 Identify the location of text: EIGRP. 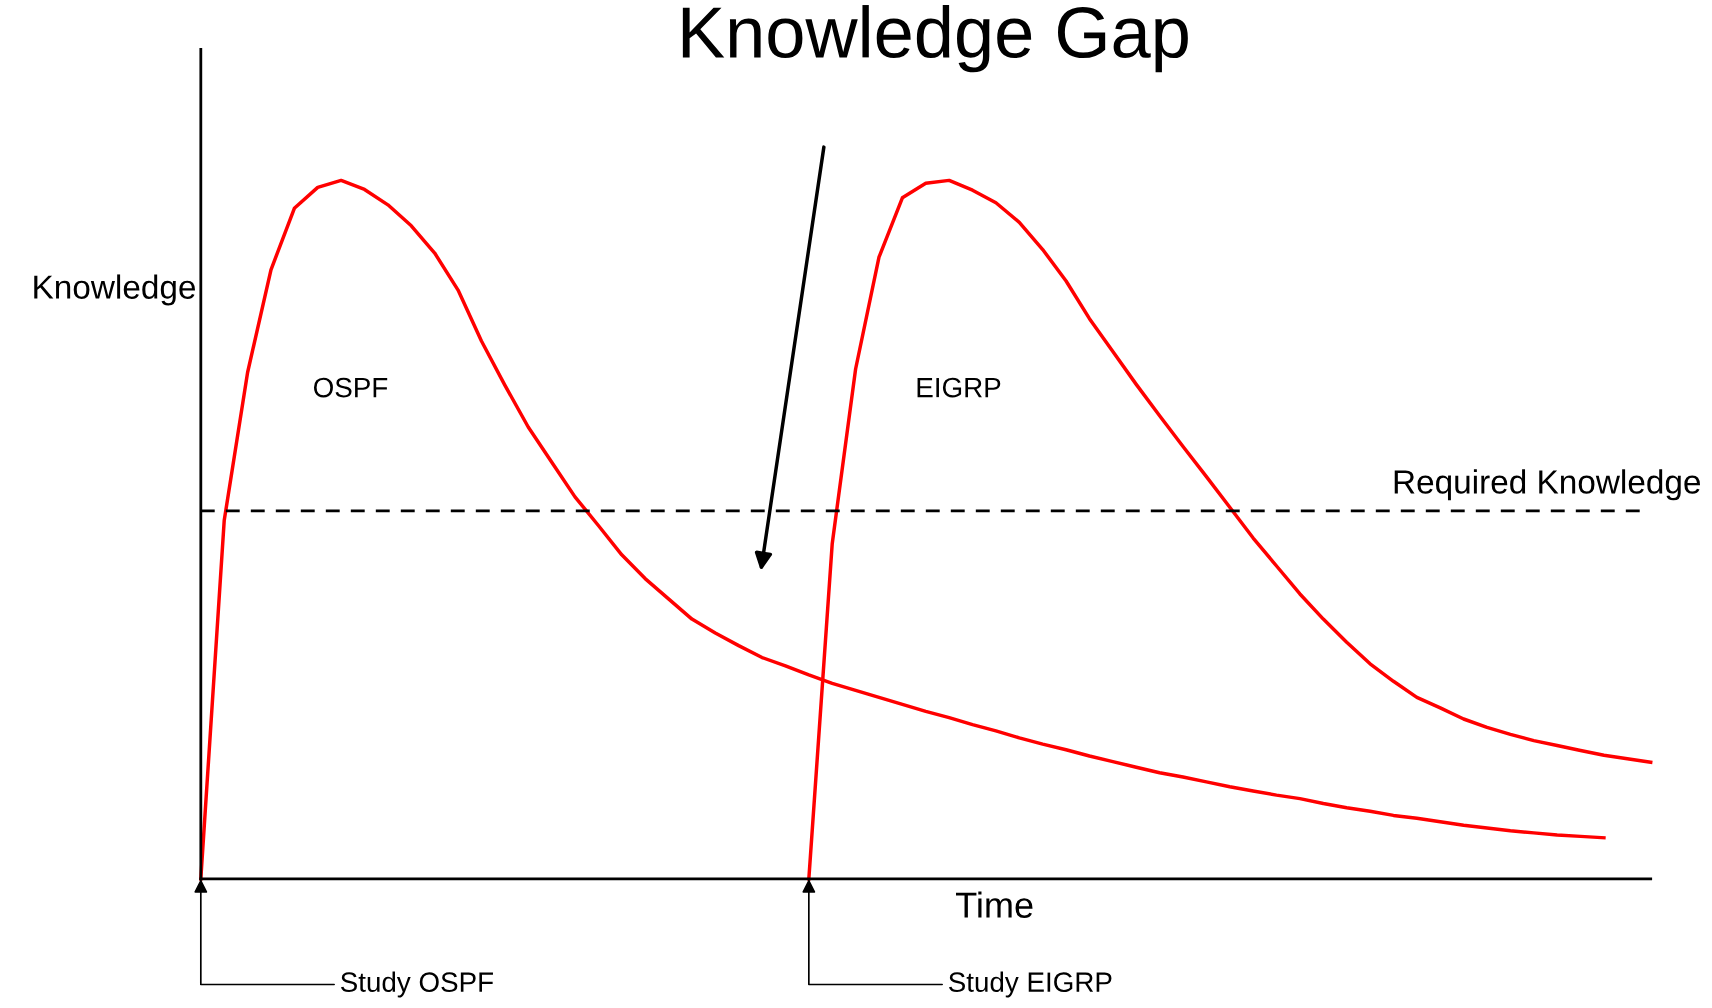
(959, 387).